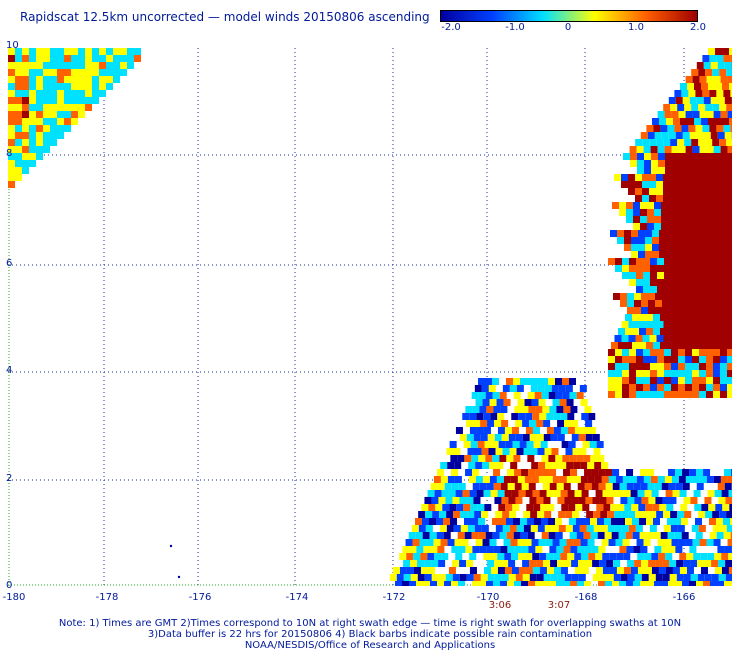  Describe the element at coordinates (500, 605) in the screenshot. I see `swath-time: 3:06` at that location.